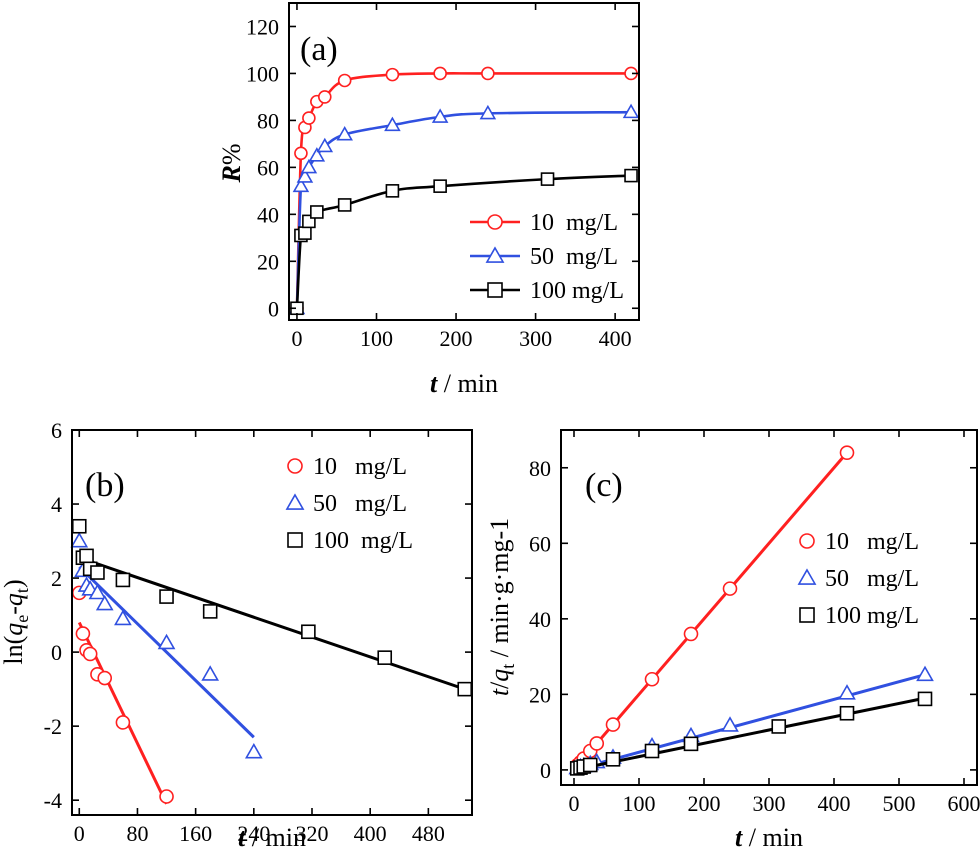 The width and height of the screenshot is (980, 854). Describe the element at coordinates (273, 308) in the screenshot. I see `panel-a-y-tick-label: 0` at that location.